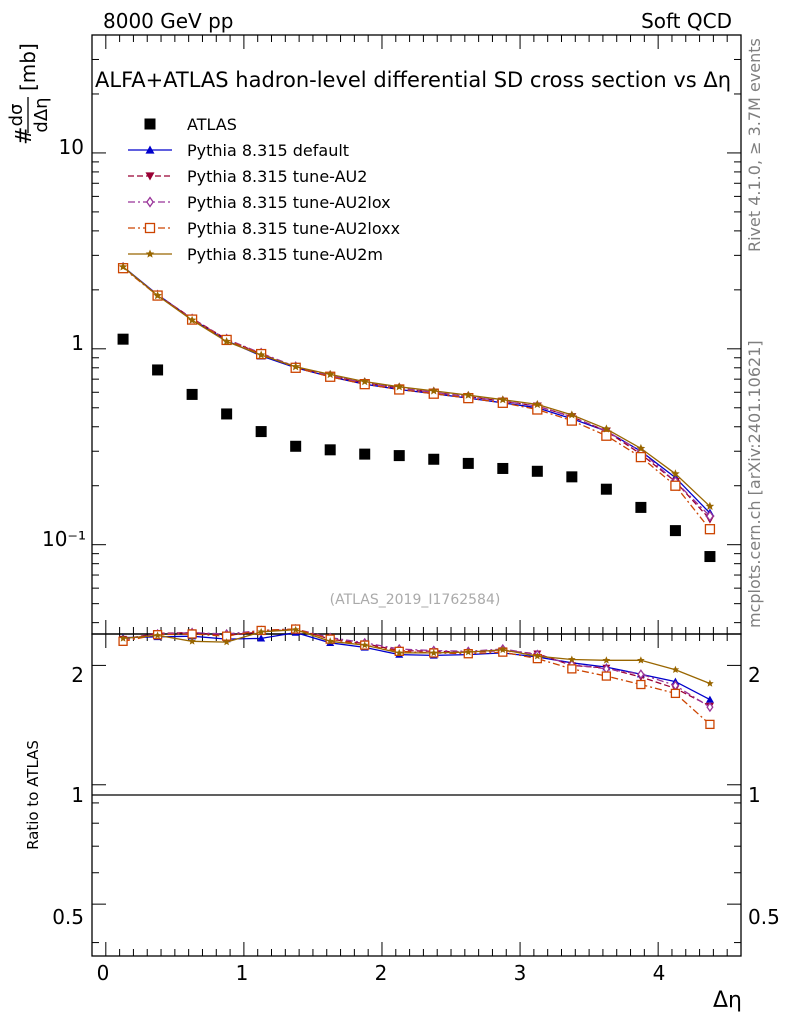 This screenshot has width=786, height=1024. Describe the element at coordinates (659, 973) in the screenshot. I see `x-tick-label: 4` at that location.